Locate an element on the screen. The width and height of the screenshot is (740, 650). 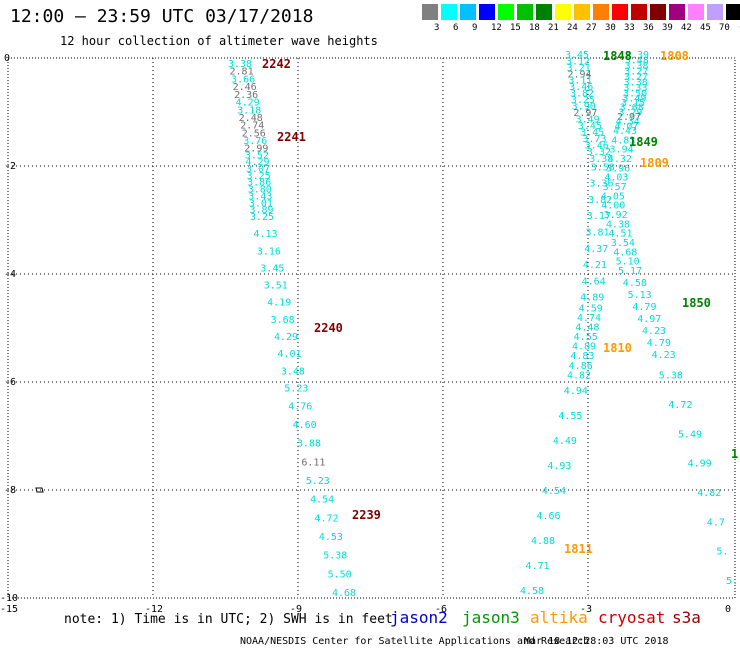
legend-label: 3 is located at coordinates (437, 28).